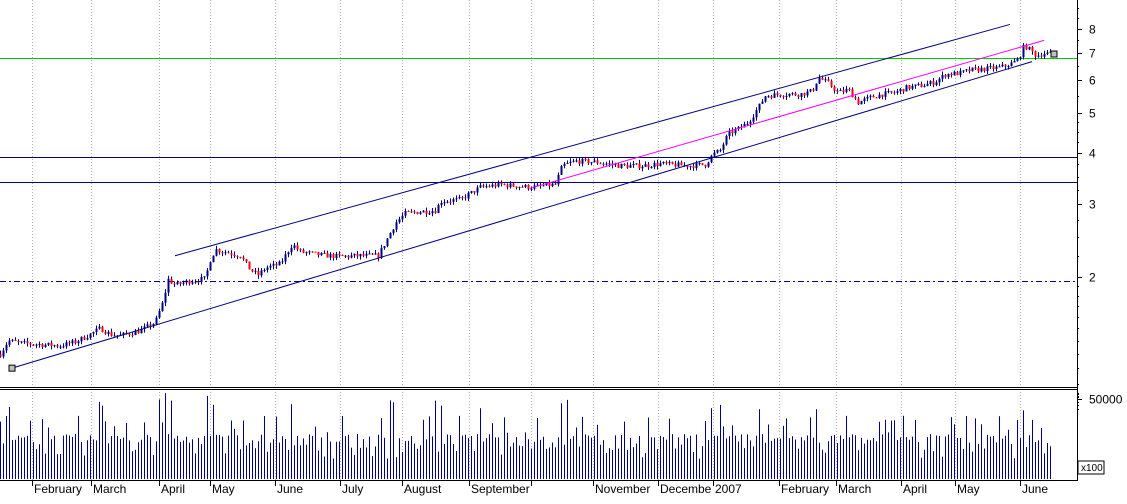 Image resolution: width=1127 pixels, height=504 pixels. Describe the element at coordinates (1092, 154) in the screenshot. I see `price-tick-label: 4` at that location.